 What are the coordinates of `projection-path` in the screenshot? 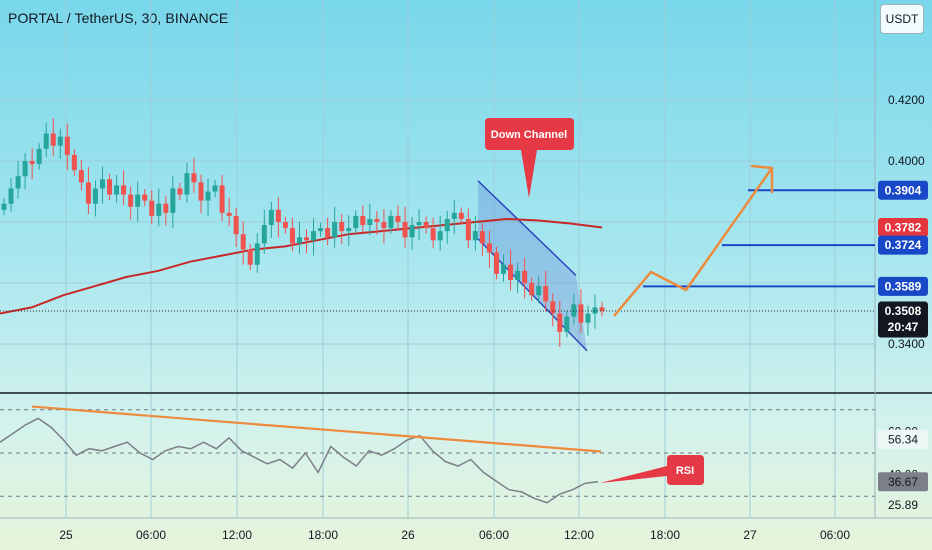 It's located at (693, 242).